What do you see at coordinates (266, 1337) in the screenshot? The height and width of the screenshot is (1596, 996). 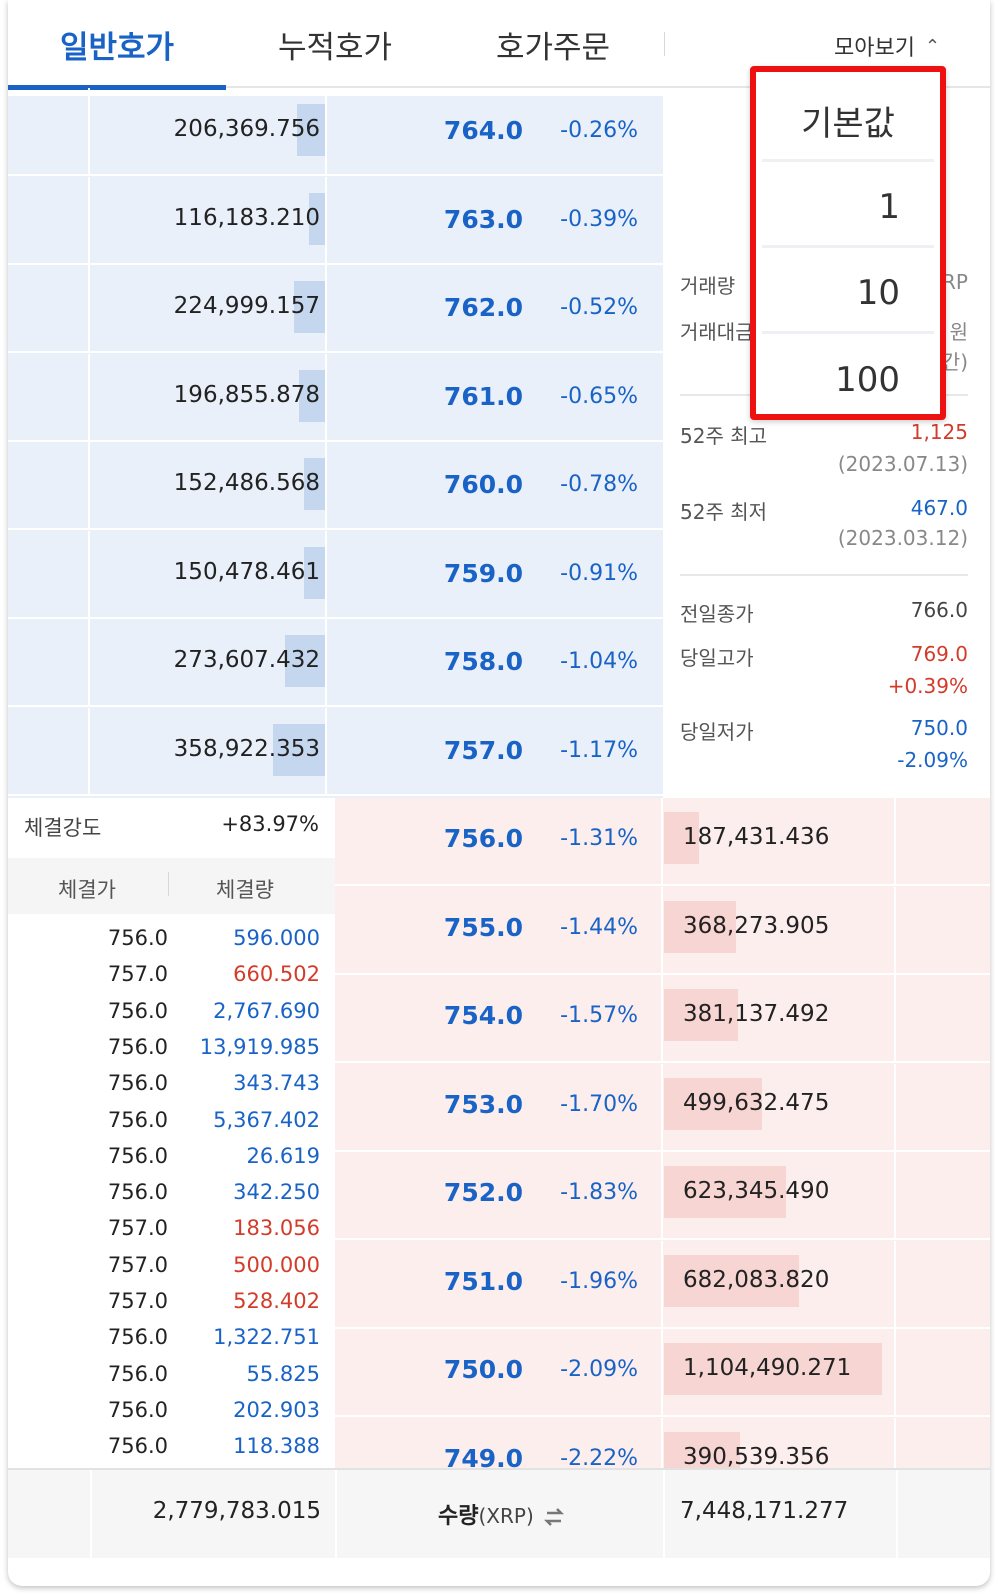 I see `trade-qty: 1,322.751` at bounding box center [266, 1337].